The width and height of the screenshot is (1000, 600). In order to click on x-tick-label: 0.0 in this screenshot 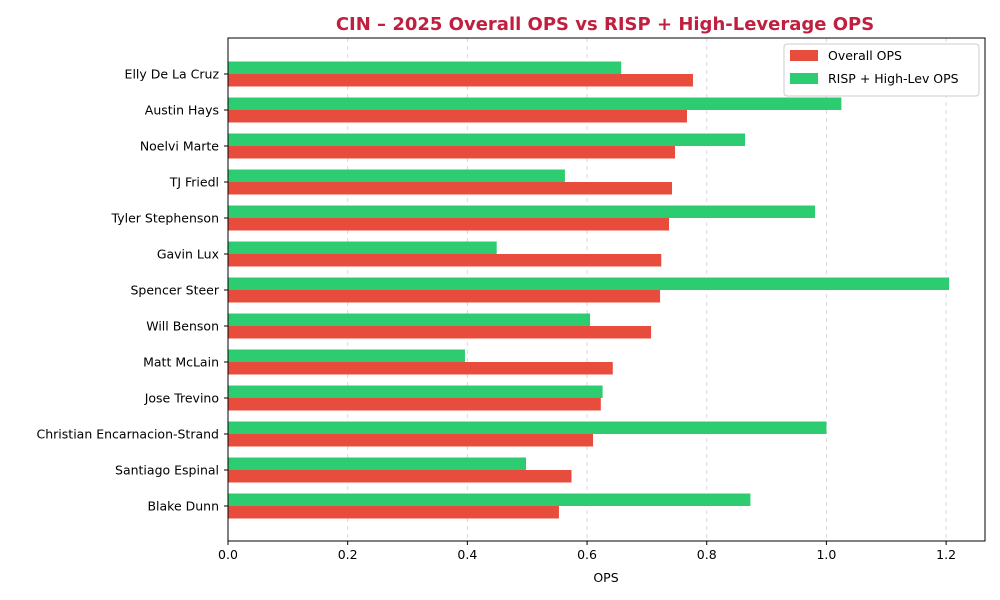, I will do `click(228, 554)`.